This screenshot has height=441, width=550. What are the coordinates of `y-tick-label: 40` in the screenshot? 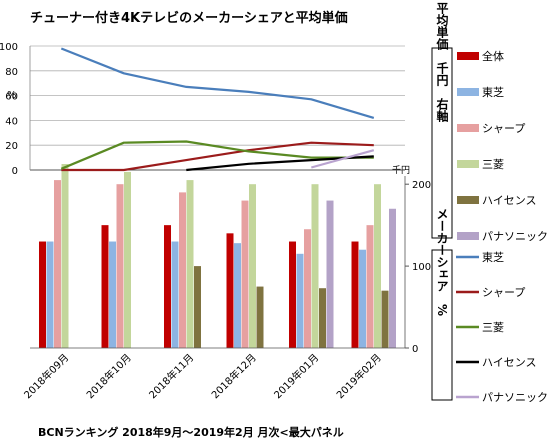 It's located at (11, 121).